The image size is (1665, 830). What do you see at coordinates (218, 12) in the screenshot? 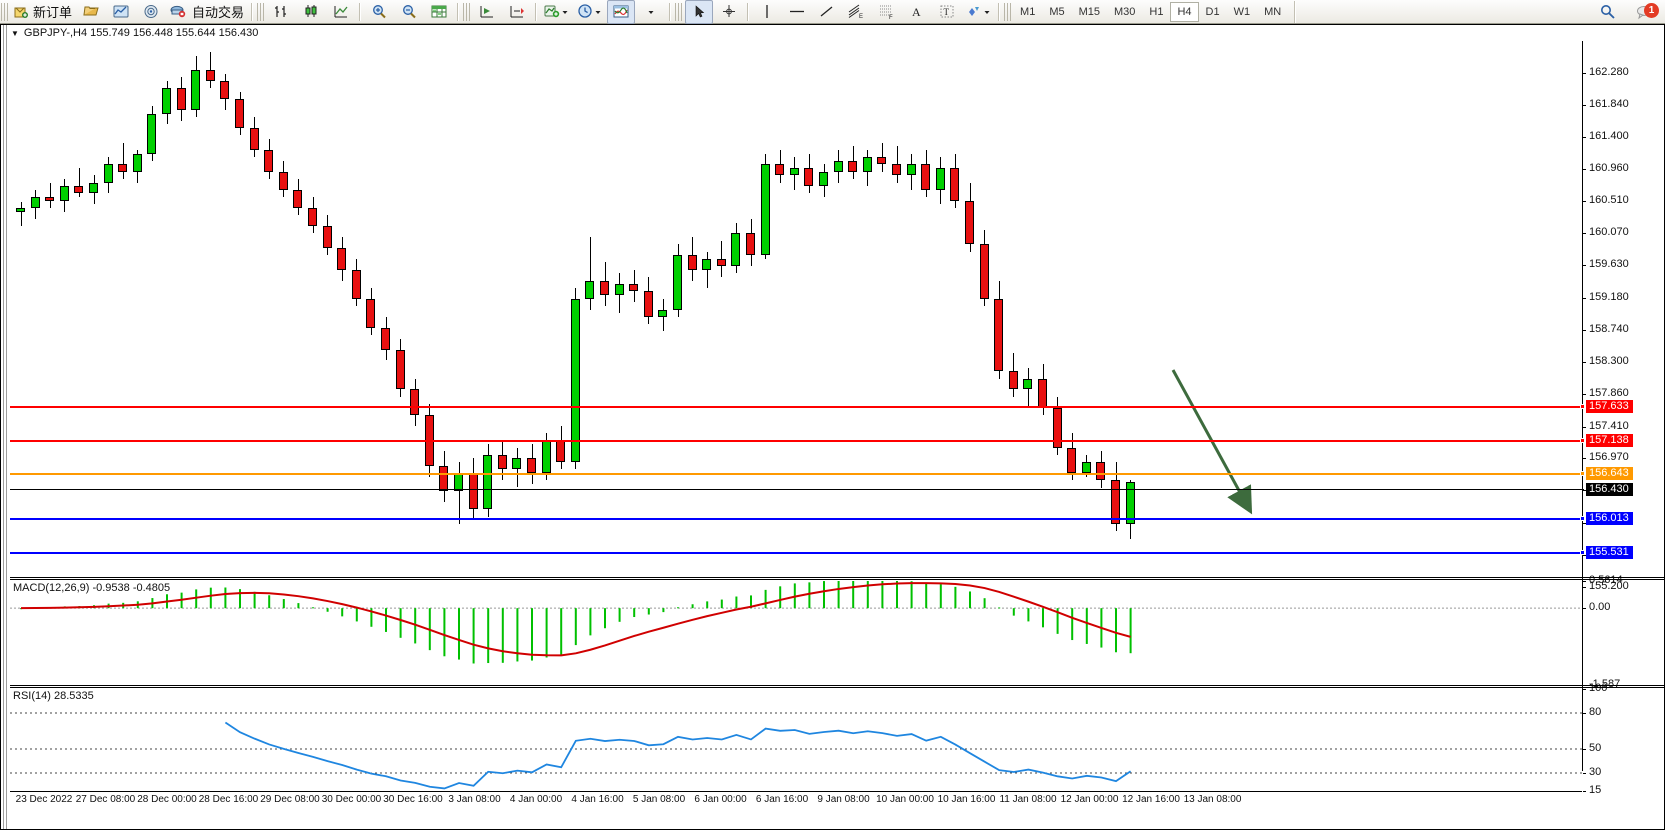
I see `auto-trading-label: 自动交易` at bounding box center [218, 12].